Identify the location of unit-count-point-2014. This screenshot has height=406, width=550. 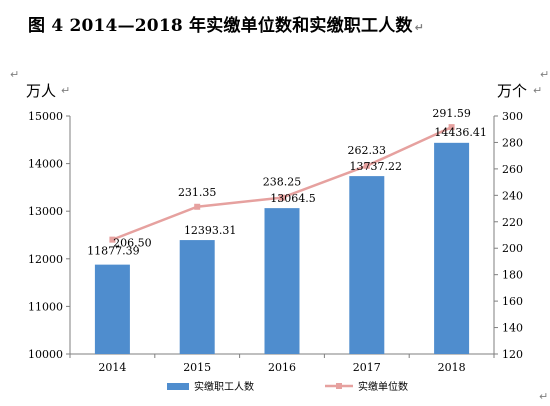
(112, 239).